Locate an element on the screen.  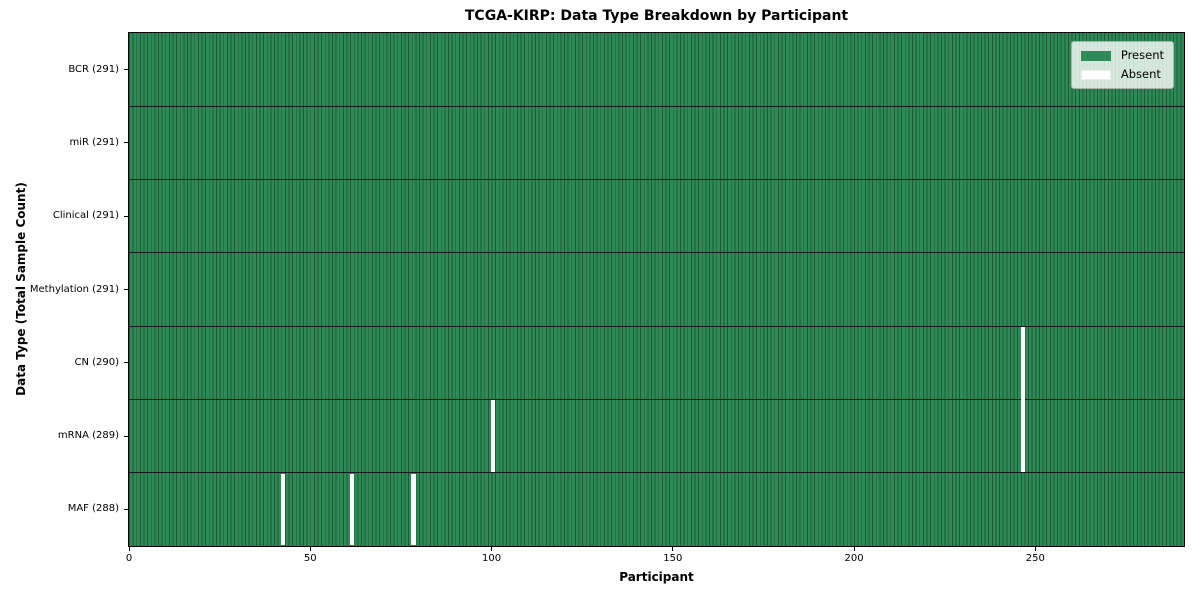
x-tick-label-100: 100 is located at coordinates (491, 558).